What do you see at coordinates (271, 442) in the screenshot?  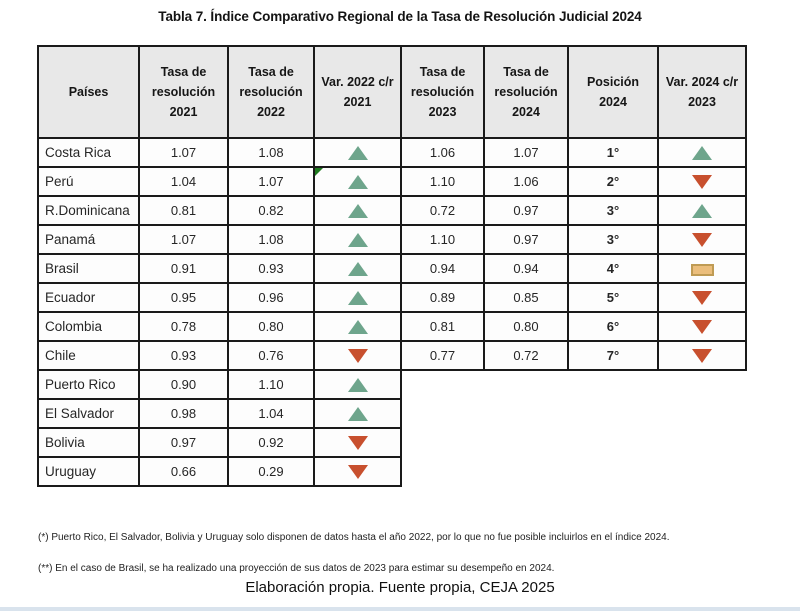 I see `tasa-2022-cell: 0.92` at bounding box center [271, 442].